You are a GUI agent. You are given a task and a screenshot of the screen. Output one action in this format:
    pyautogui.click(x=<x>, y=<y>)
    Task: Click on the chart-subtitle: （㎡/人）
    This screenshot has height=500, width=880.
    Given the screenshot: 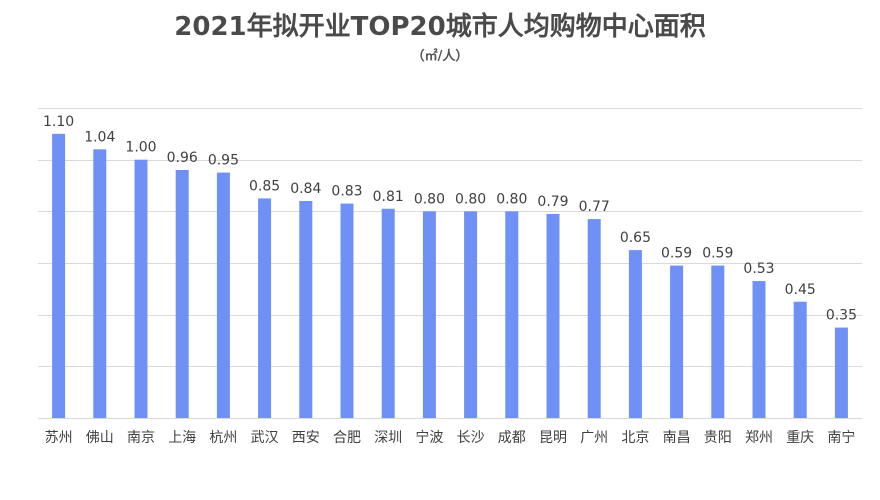 What is the action you would take?
    pyautogui.click(x=440, y=56)
    